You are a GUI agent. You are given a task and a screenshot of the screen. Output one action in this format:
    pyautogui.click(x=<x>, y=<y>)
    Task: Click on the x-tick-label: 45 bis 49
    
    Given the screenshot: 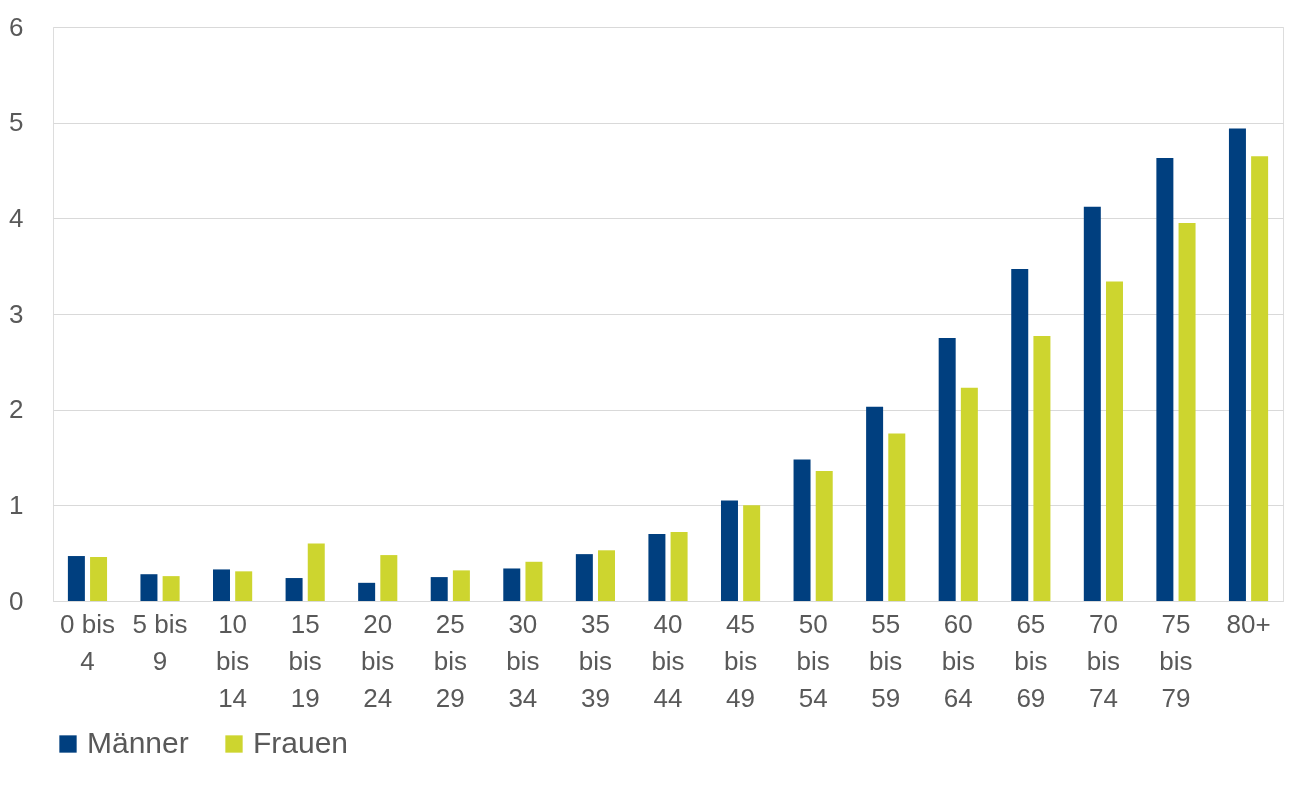 What is the action you would take?
    pyautogui.click(x=740, y=660)
    